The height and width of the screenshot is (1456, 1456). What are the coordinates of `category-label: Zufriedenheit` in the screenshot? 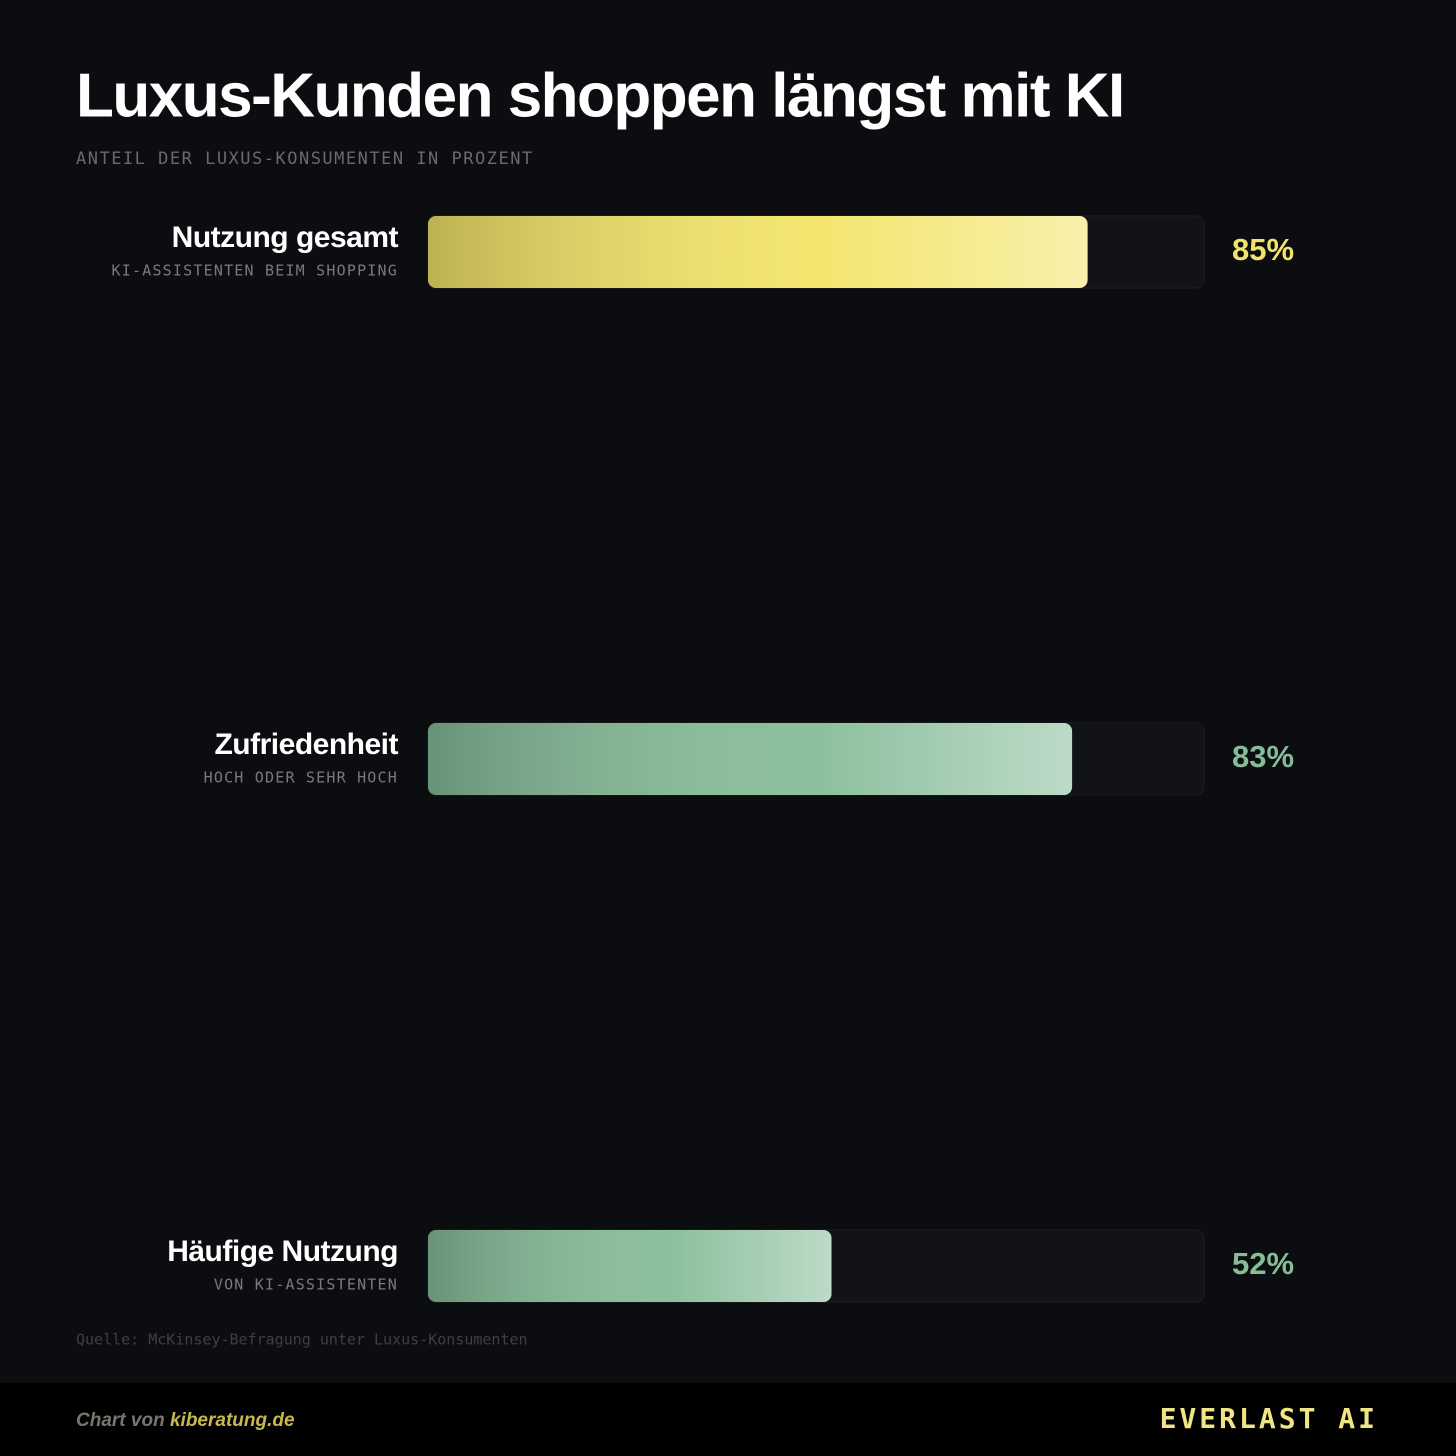 It's located at (306, 744).